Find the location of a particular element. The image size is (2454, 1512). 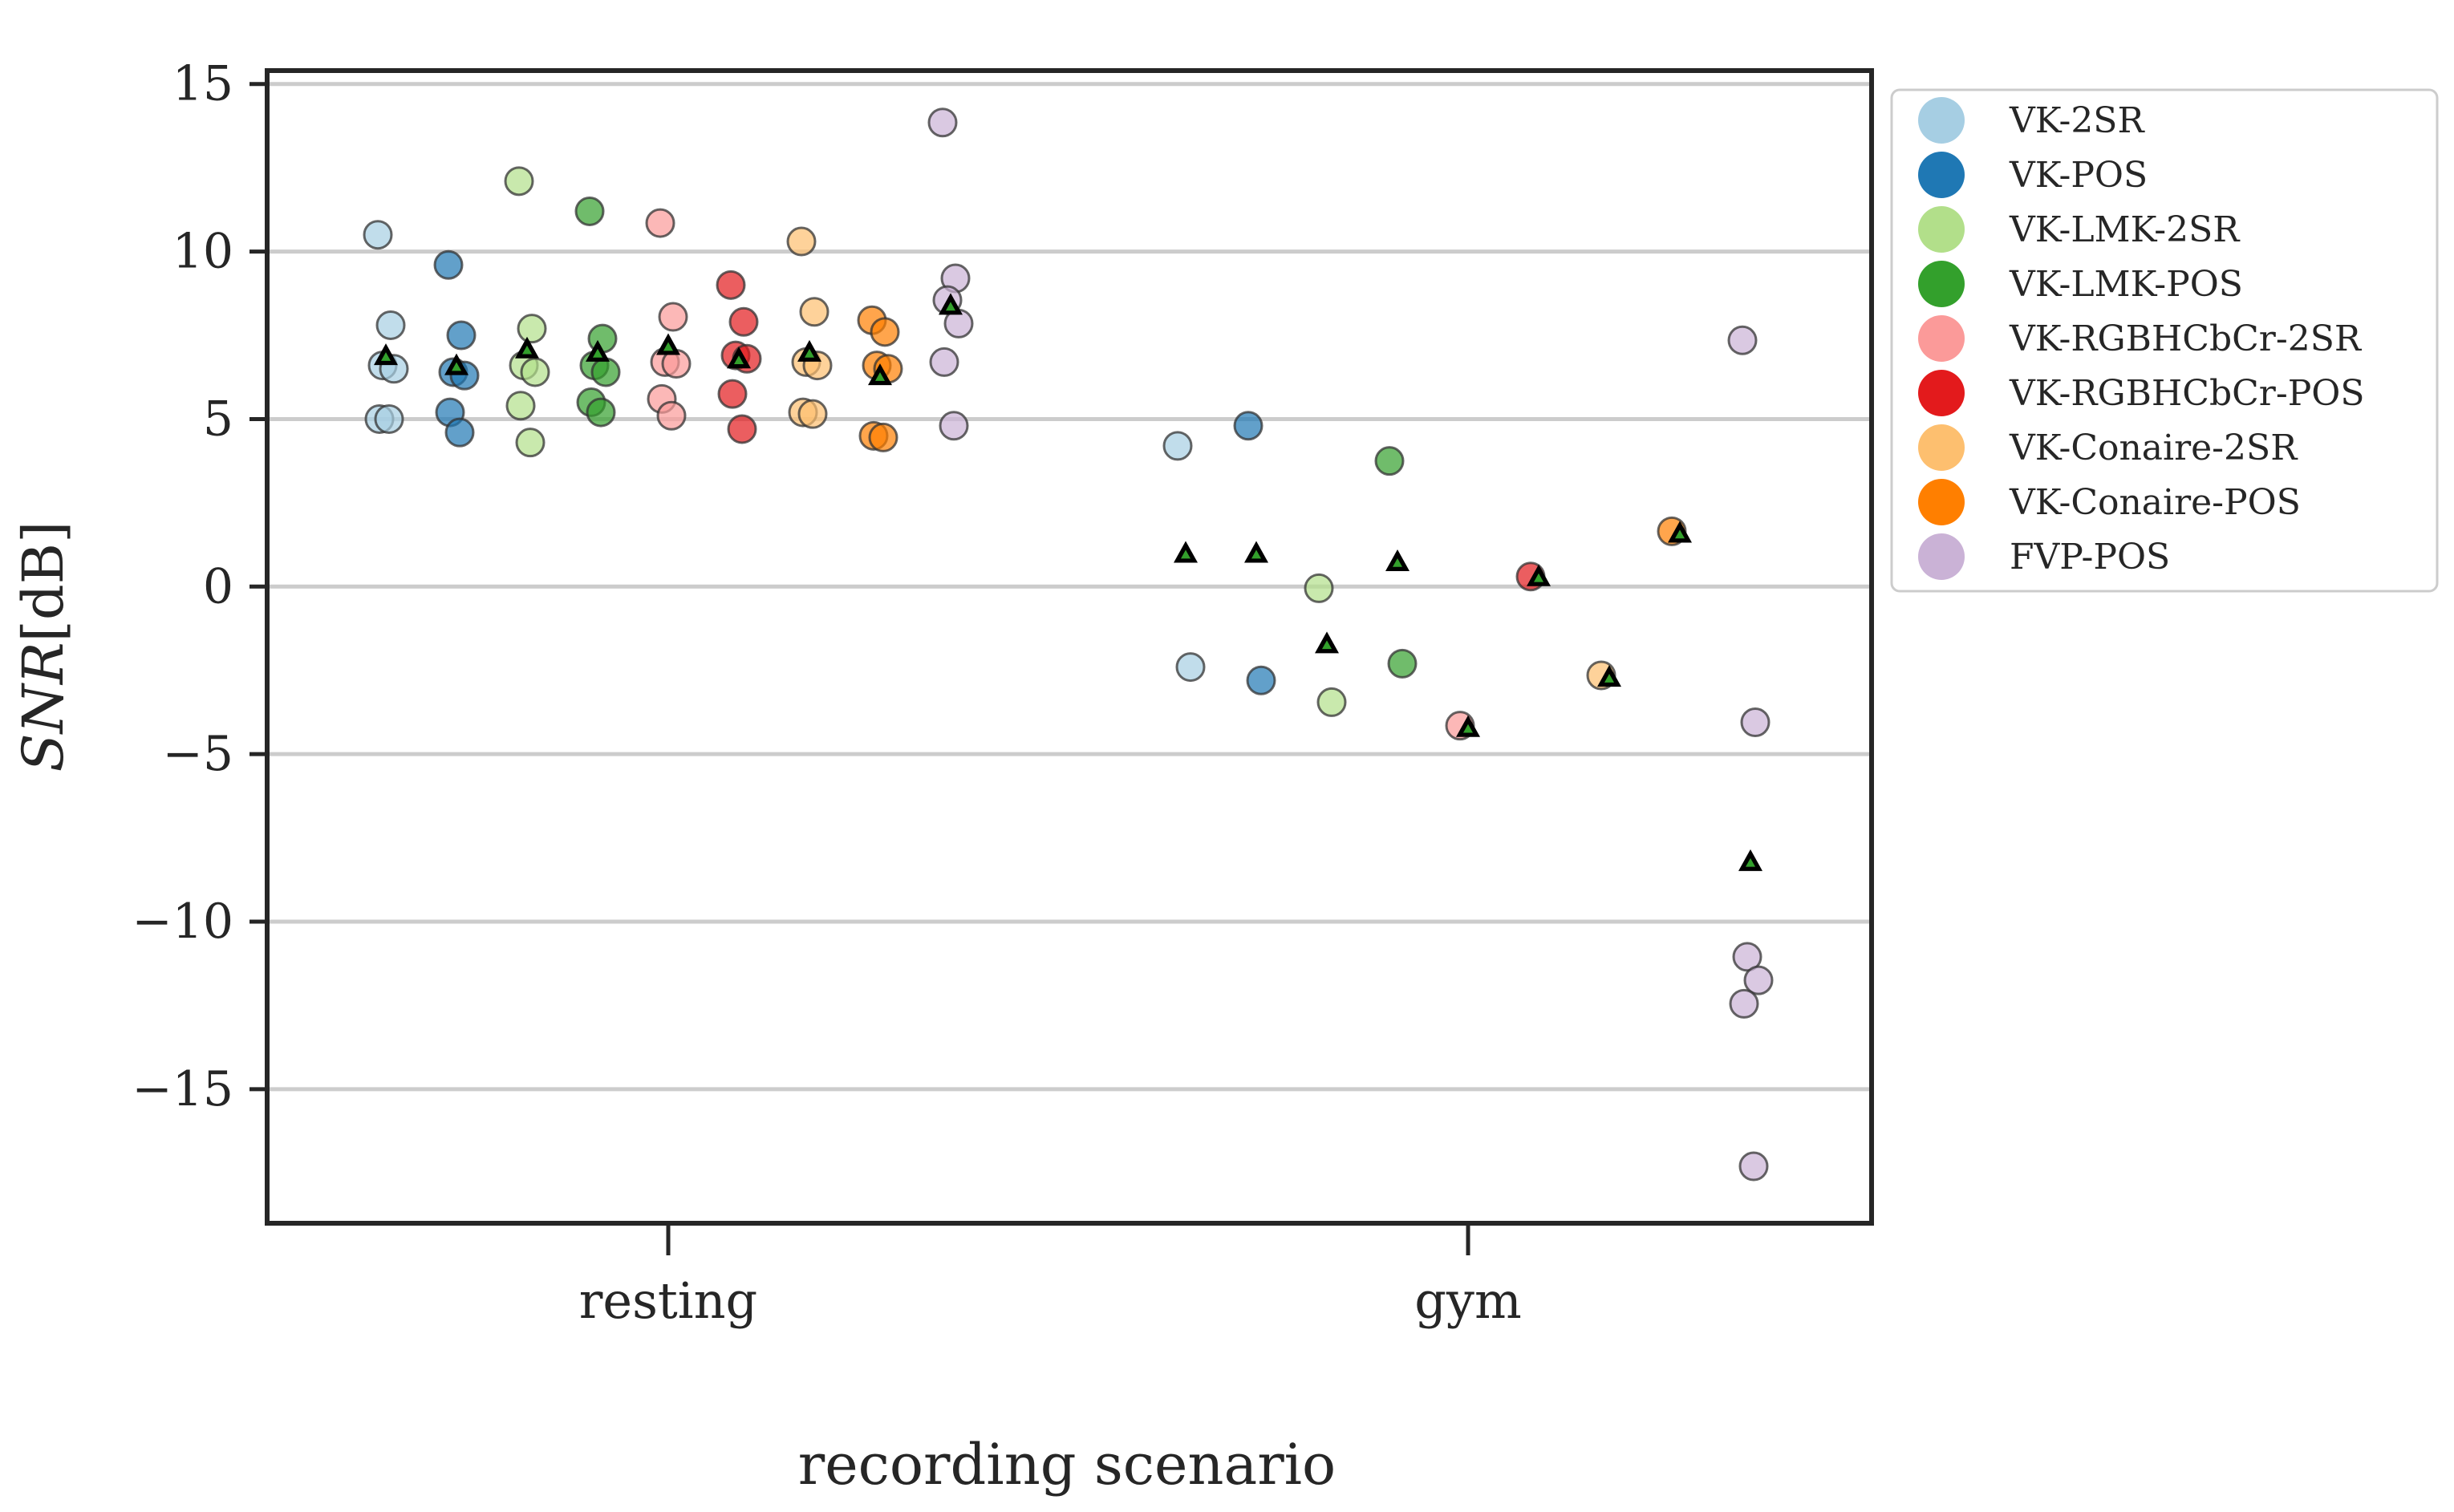

x-tick-label-gym: gym is located at coordinates (1468, 1300).